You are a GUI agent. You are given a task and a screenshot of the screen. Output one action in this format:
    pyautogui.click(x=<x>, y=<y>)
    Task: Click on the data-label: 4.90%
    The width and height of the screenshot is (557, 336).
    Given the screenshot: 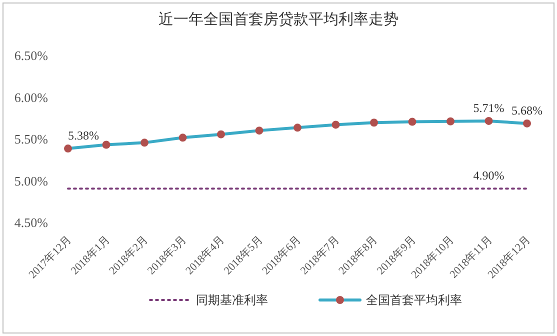 What is the action you would take?
    pyautogui.click(x=488, y=175)
    